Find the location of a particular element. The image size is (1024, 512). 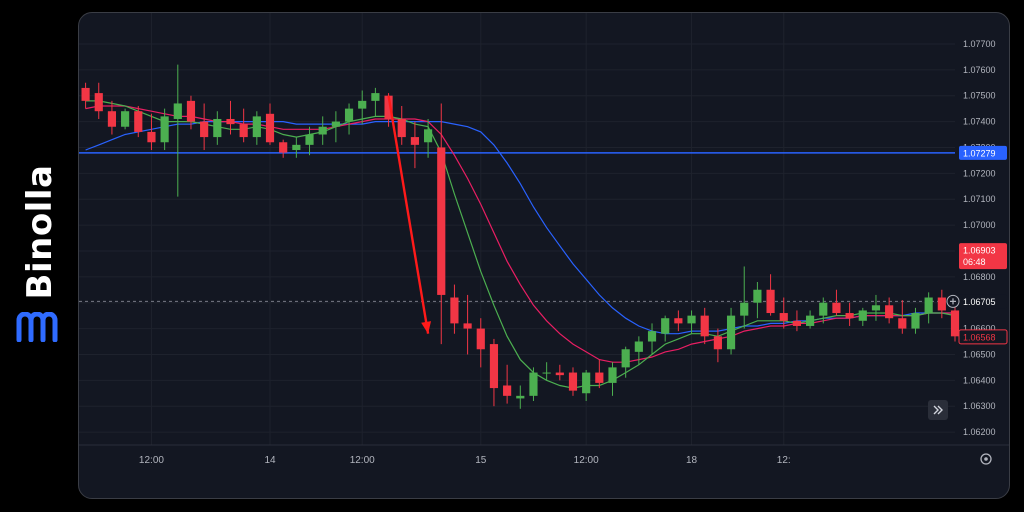

countdown-price-tag-label: 1.06903 is located at coordinates (979, 251).